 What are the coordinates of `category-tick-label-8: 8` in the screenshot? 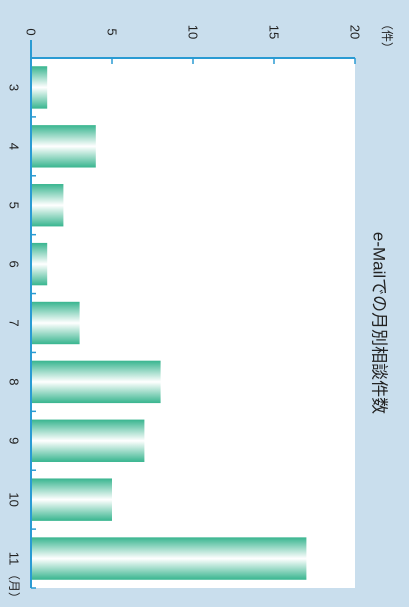 It's located at (14, 381).